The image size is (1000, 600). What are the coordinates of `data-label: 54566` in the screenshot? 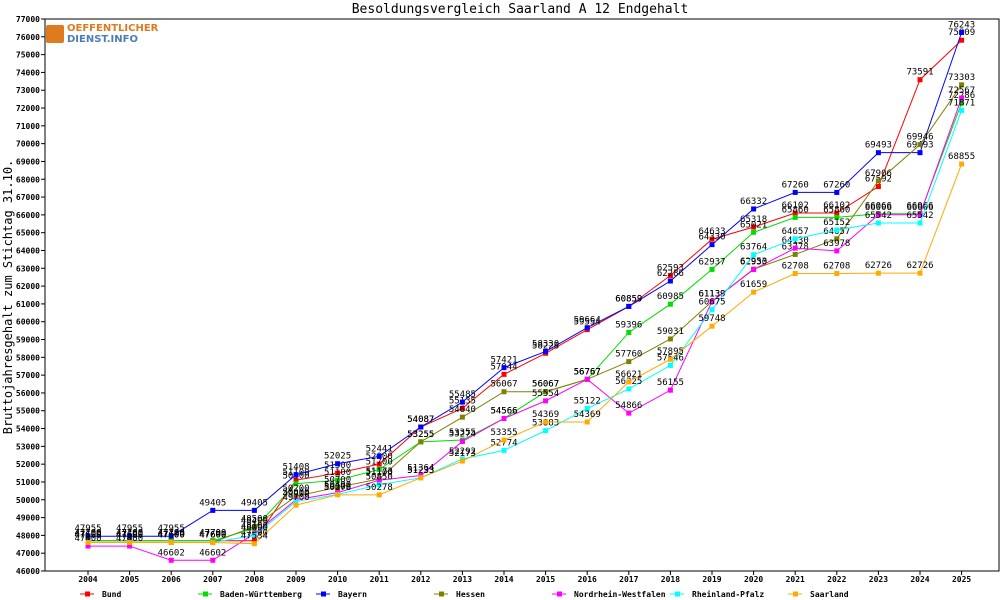 It's located at (503, 411).